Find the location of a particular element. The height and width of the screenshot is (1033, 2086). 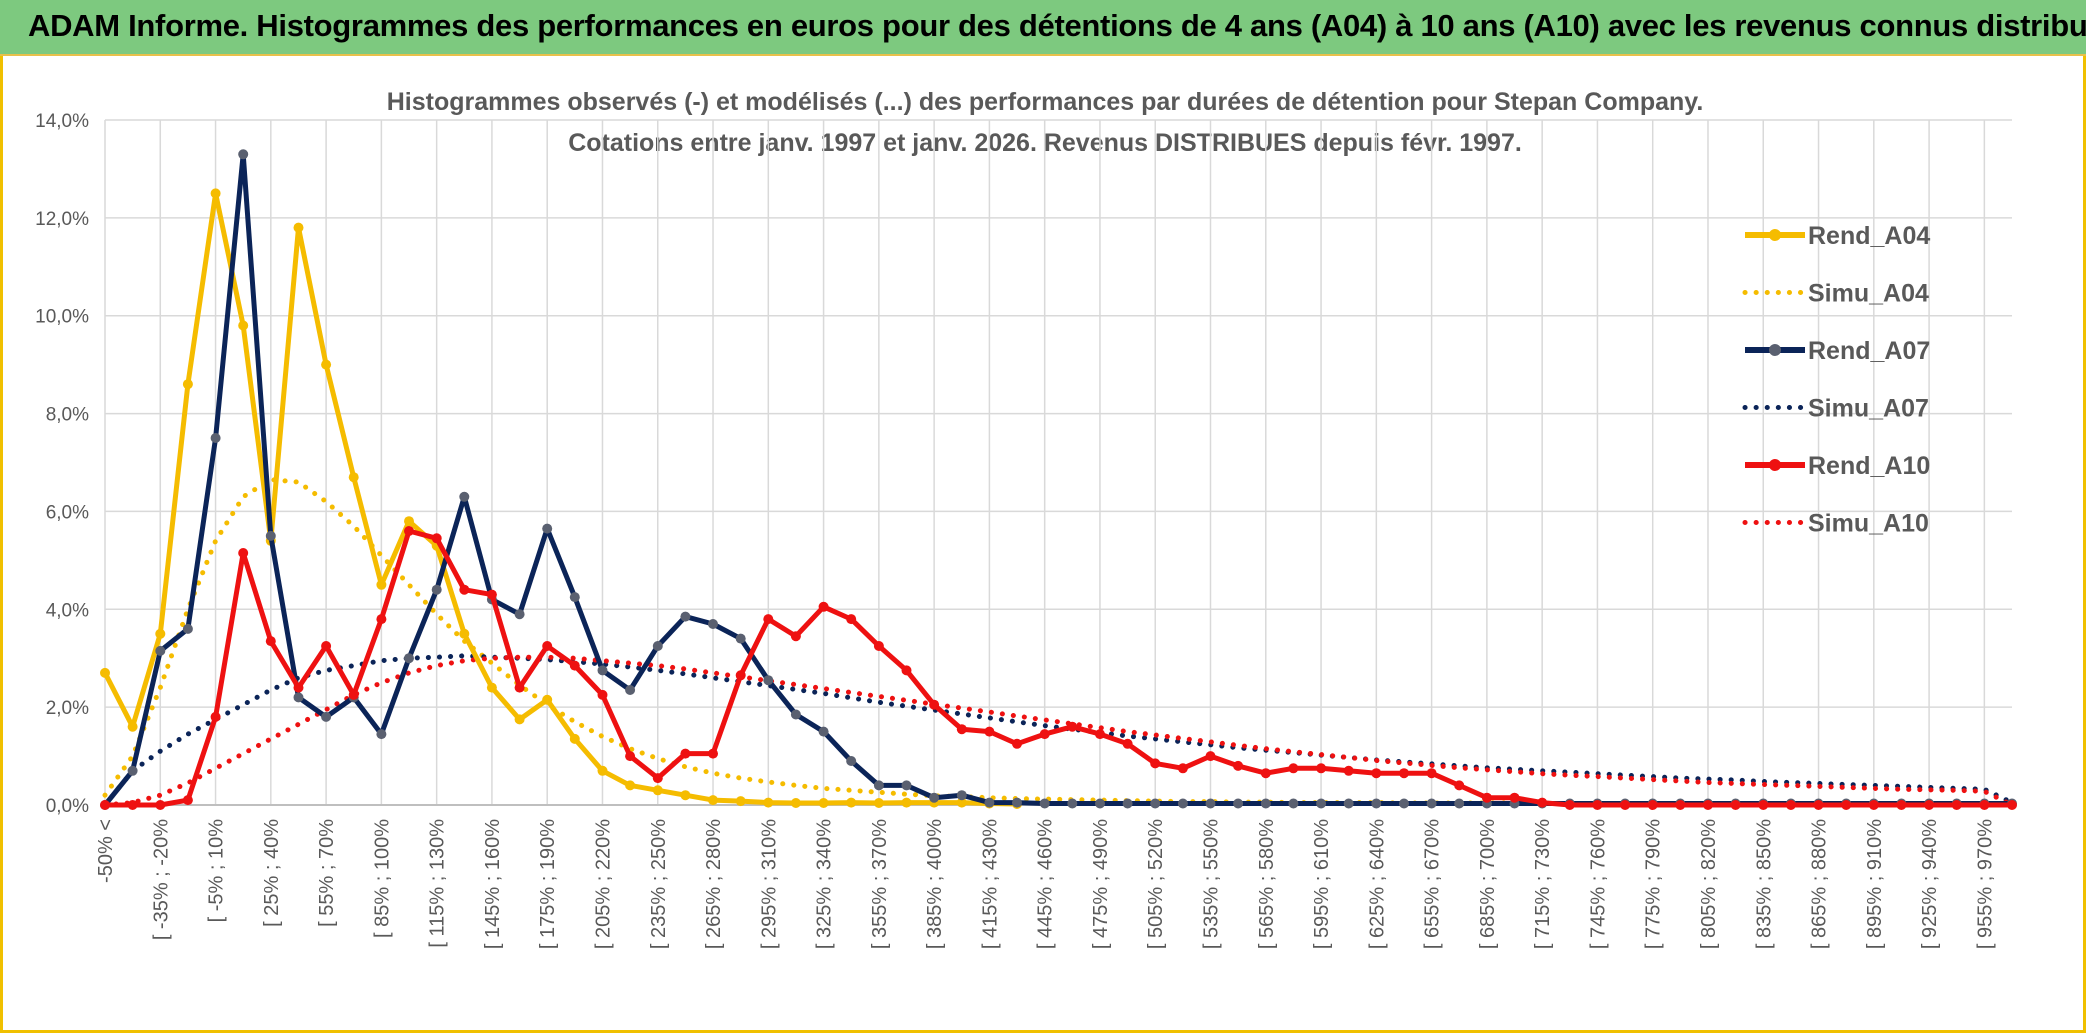

x-tick-label: [ 865% ; 880% is located at coordinates (1820, 884).